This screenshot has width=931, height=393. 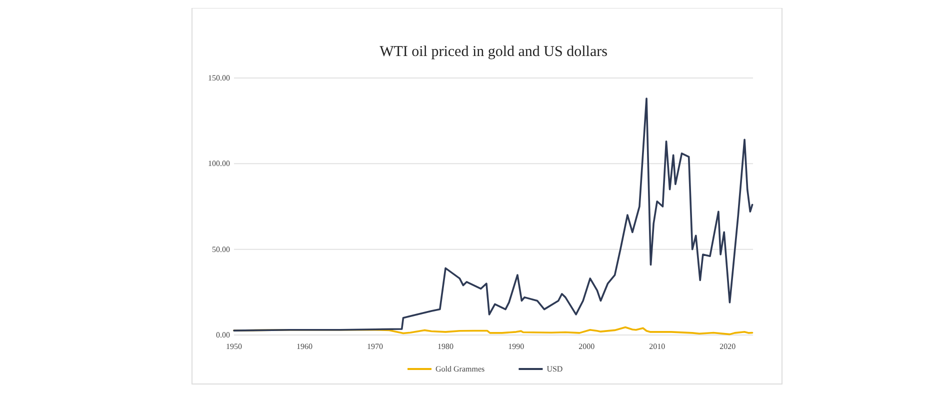 I want to click on x-tick-label: 2000, so click(x=586, y=346).